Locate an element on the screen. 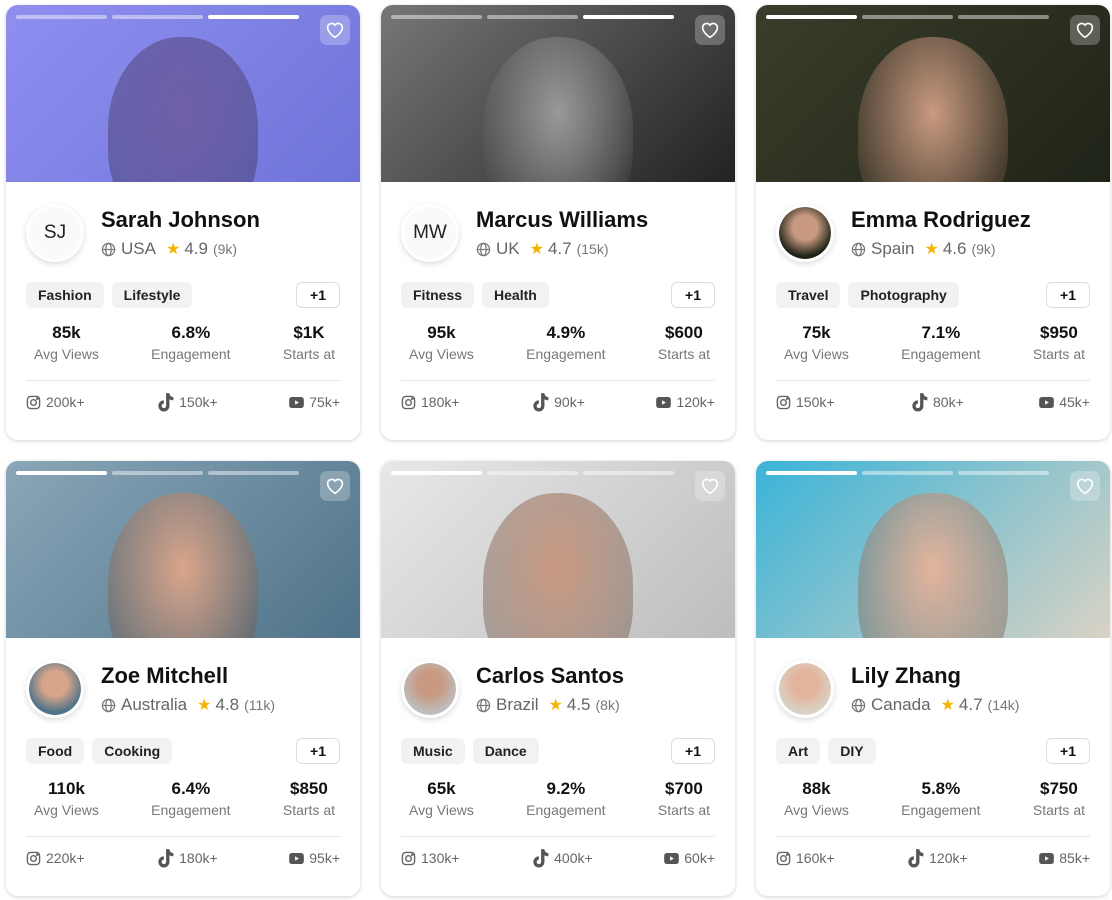 Image resolution: width=1112 pixels, height=900 pixels. avatar-initials: MW is located at coordinates (430, 232).